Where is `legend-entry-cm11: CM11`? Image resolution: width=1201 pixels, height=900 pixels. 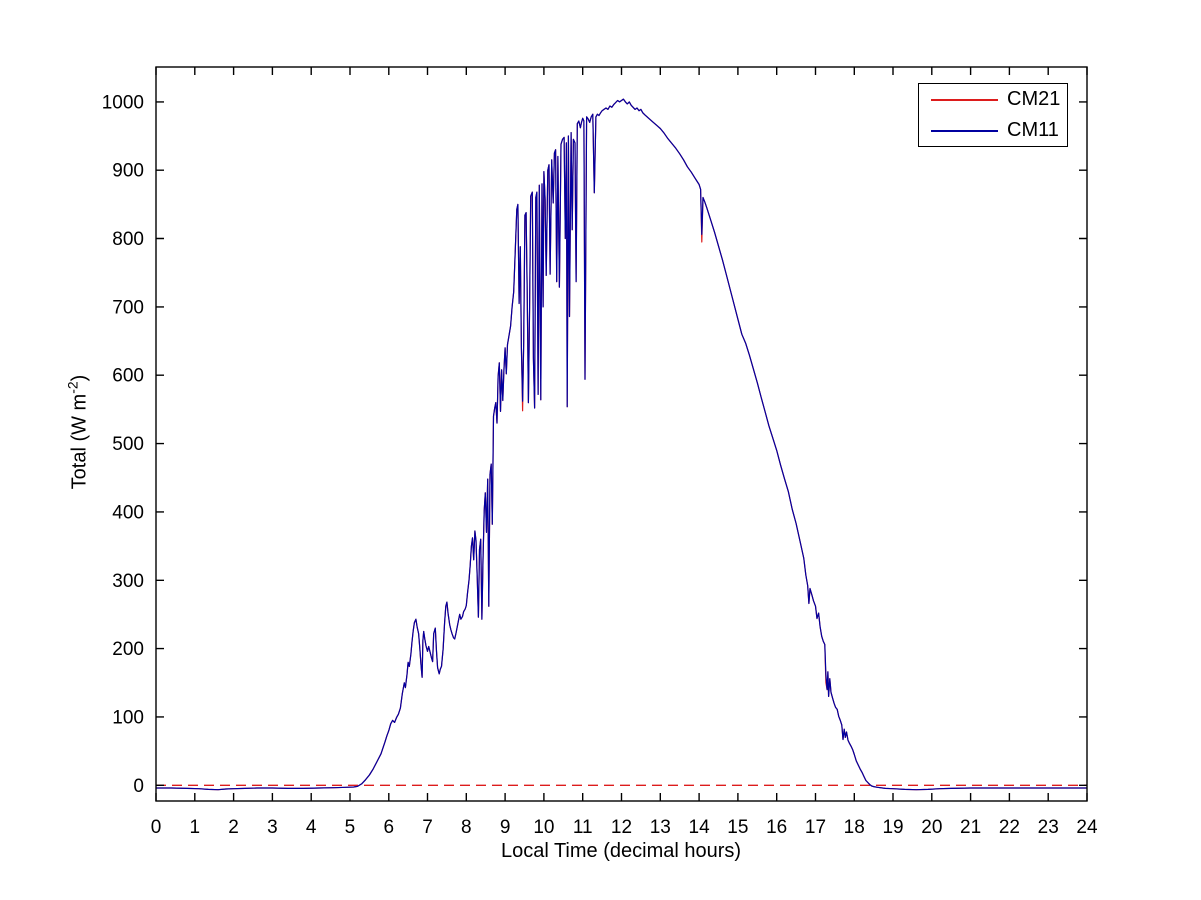
legend-entry-cm11: CM11 is located at coordinates (993, 131).